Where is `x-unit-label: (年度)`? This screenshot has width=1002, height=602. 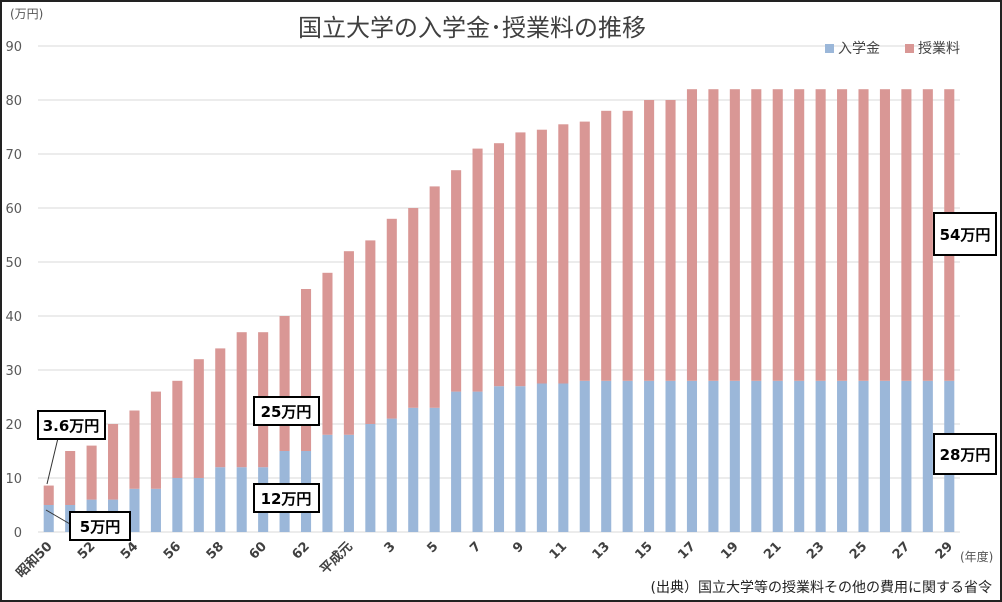
x-unit-label: (年度) is located at coordinates (976, 556).